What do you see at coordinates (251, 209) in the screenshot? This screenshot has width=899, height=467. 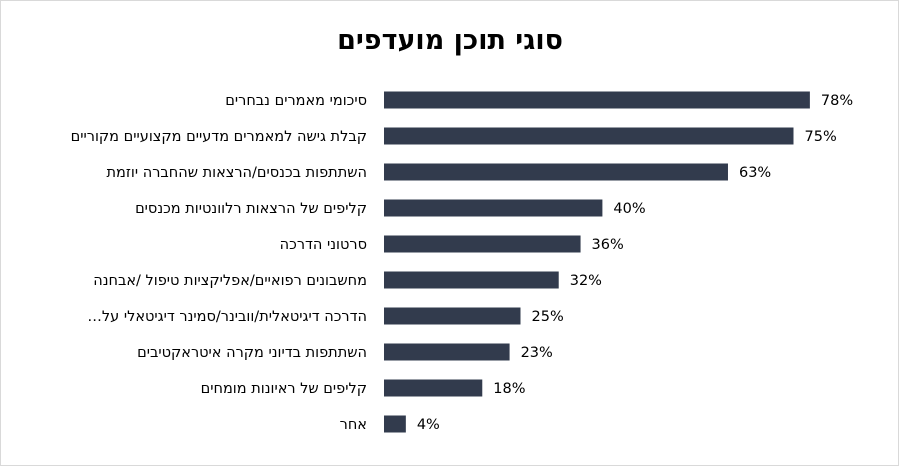 I see `category-label: קליפים של הרצאות רלוונטיות מכנסים` at bounding box center [251, 209].